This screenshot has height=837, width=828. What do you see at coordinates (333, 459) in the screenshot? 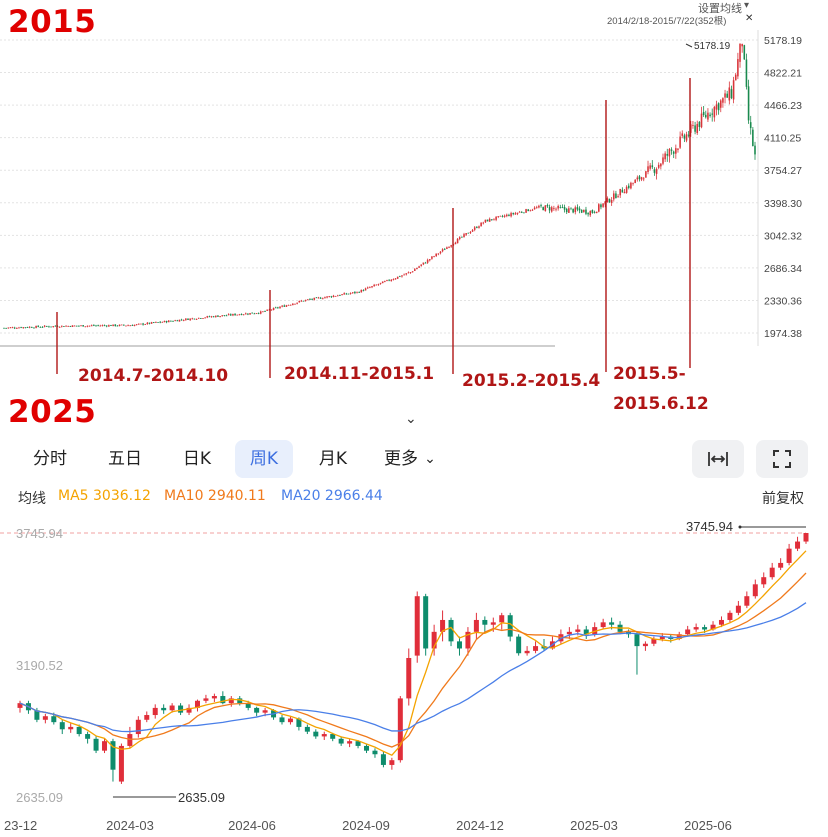
I see `tab-monthly-k: 月K` at bounding box center [333, 459].